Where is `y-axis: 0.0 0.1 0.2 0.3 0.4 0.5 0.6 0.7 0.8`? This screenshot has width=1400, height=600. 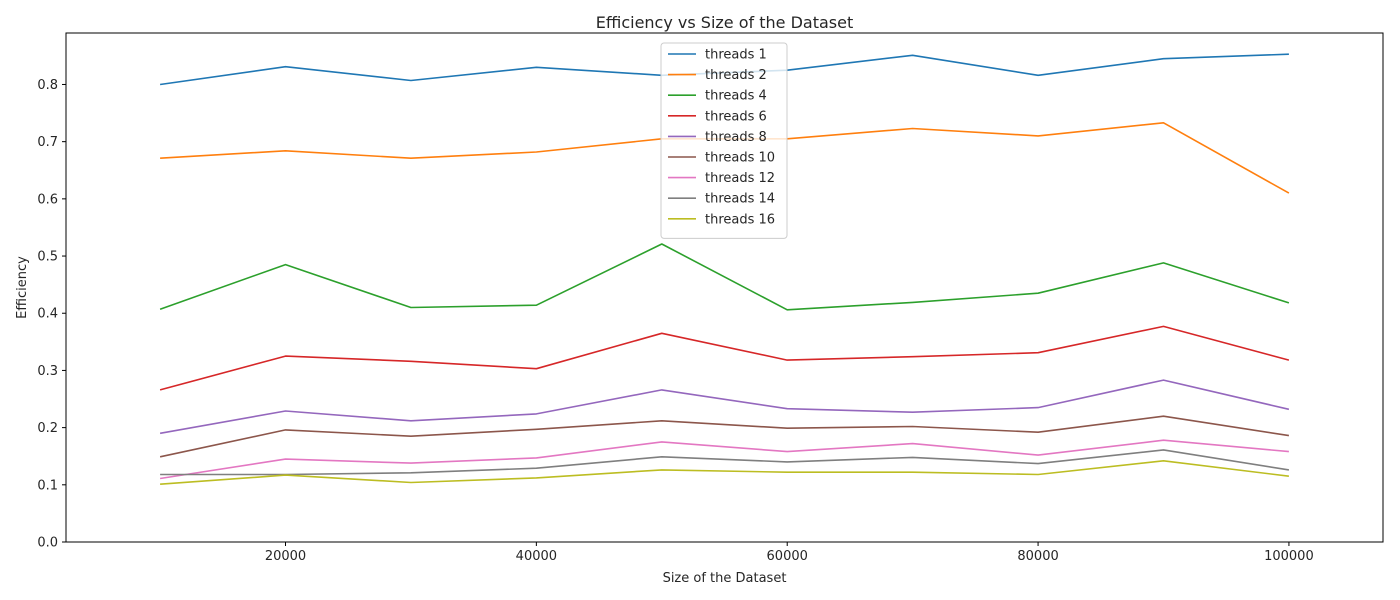 y-axis: 0.0 0.1 0.2 0.3 0.4 0.5 0.6 0.7 0.8 is located at coordinates (51, 314).